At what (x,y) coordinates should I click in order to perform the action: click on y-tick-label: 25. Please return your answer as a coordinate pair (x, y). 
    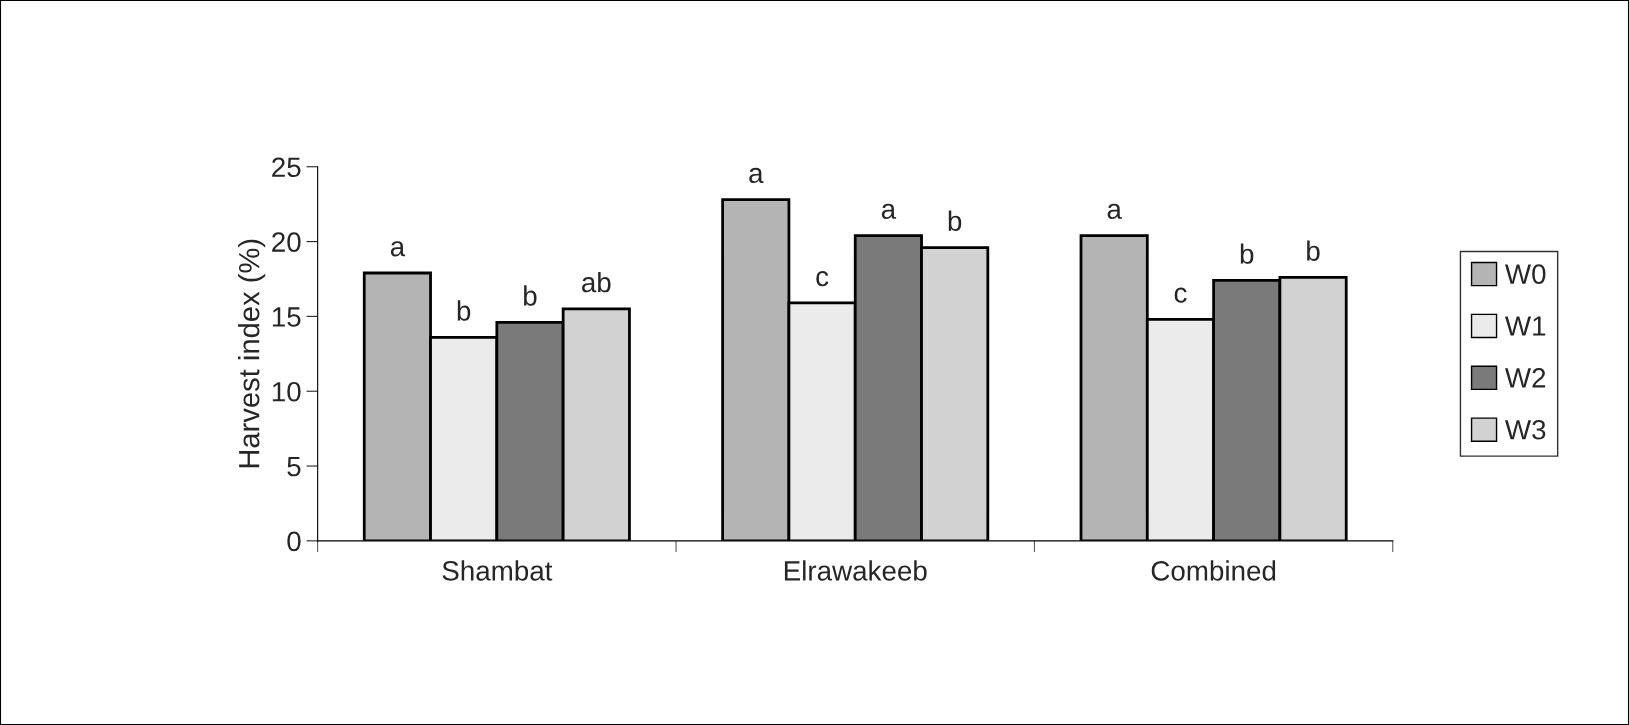
    Looking at the image, I should click on (286, 167).